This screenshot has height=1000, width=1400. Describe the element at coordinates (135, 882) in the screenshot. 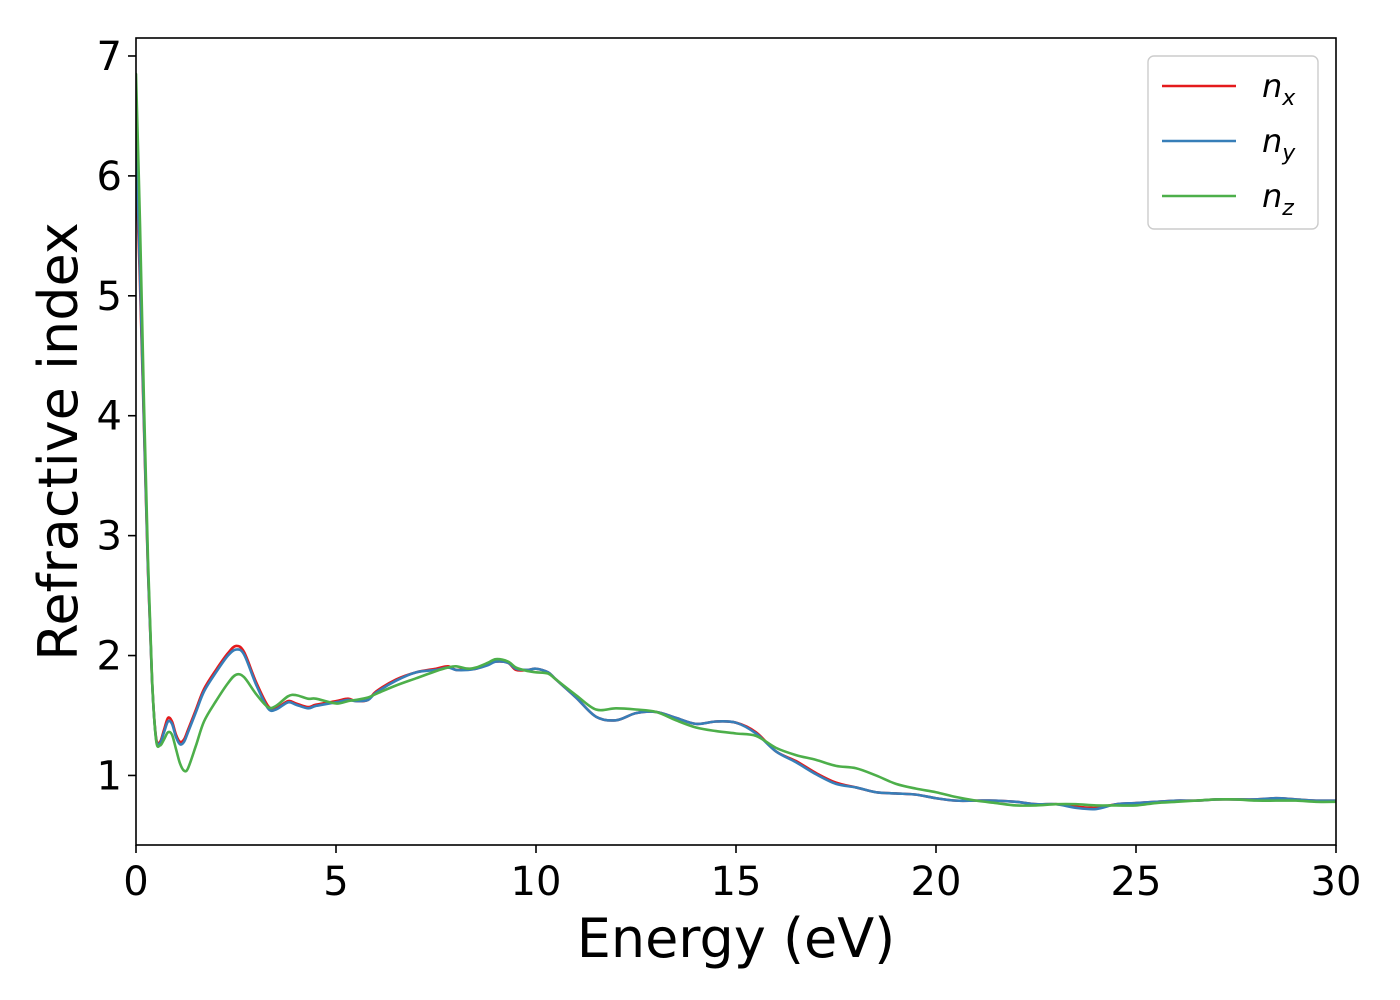

I see `x-tick-label: 0` at that location.